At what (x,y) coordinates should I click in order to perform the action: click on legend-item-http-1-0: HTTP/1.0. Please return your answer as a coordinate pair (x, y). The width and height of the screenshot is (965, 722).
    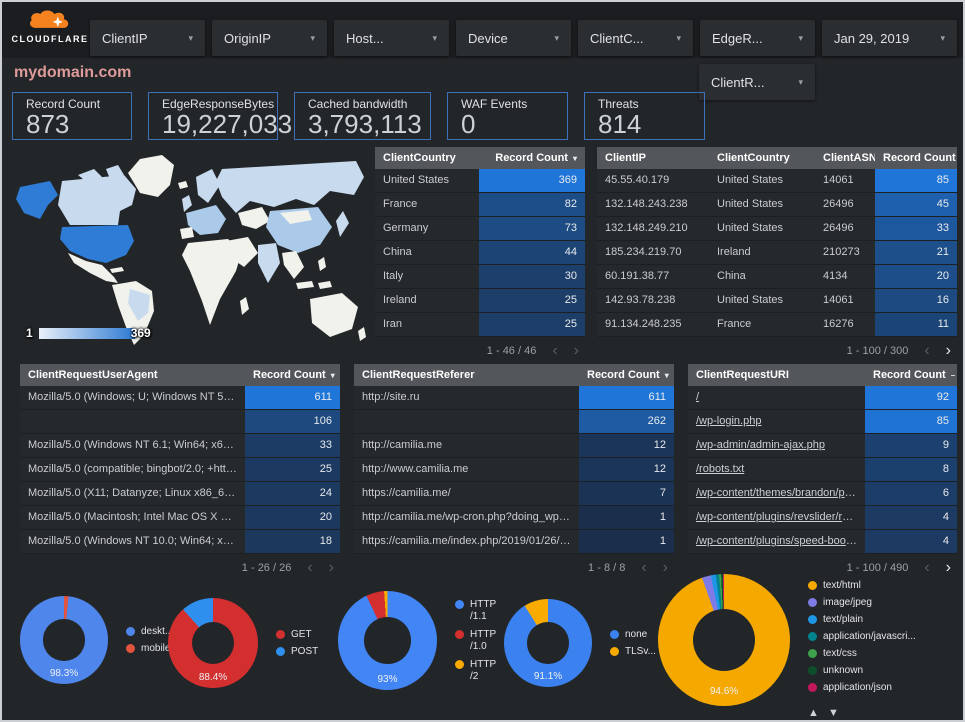
    Looking at the image, I should click on (476, 641).